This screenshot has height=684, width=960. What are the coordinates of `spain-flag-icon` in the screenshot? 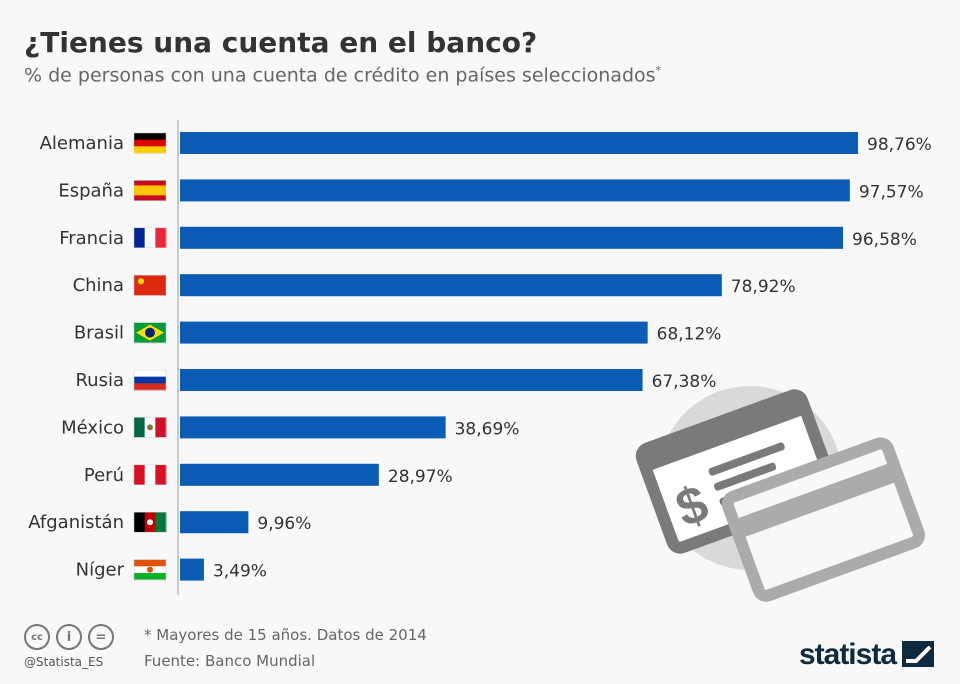 It's located at (150, 190).